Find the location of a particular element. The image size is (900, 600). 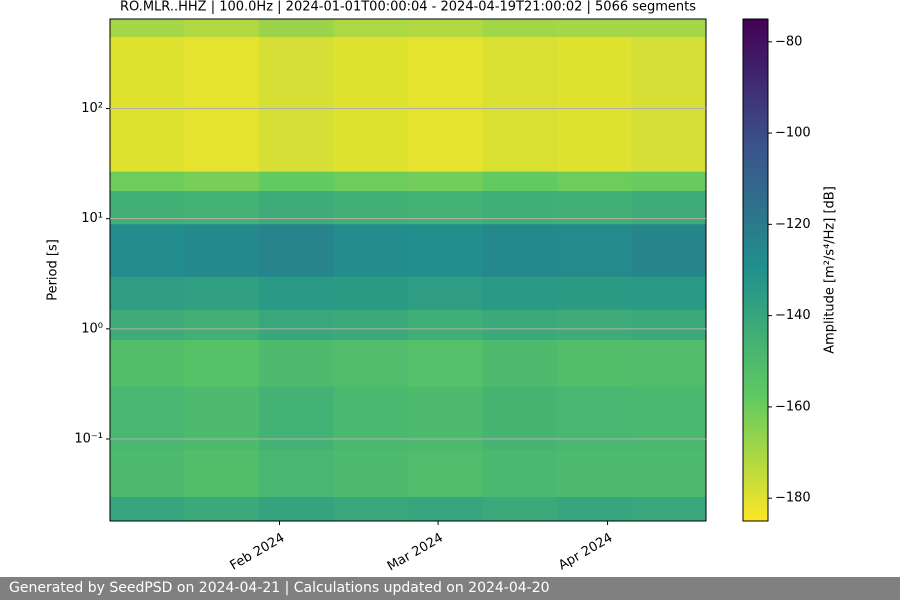

y-tick-label: 10¹ is located at coordinates (92, 218).